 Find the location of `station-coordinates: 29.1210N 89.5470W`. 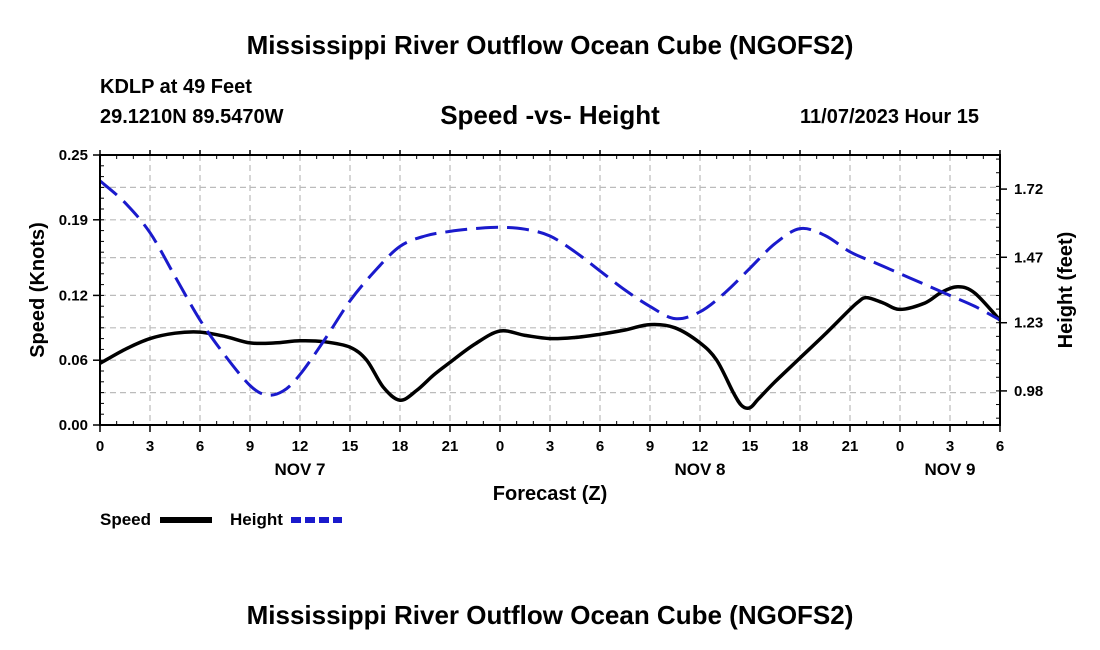

station-coordinates: 29.1210N 89.5470W is located at coordinates (192, 117).